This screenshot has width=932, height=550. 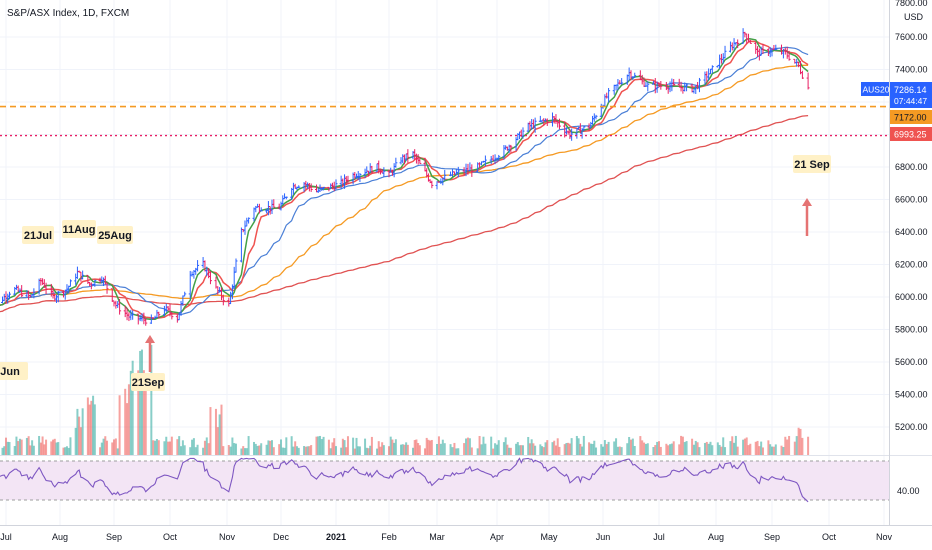 I want to click on last-price-tag, so click(x=911, y=95).